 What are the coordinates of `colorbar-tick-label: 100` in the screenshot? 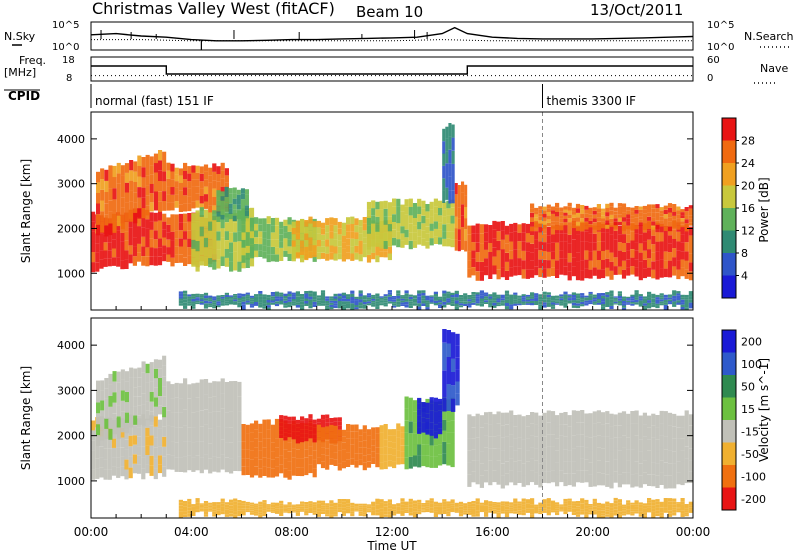 It's located at (751, 364).